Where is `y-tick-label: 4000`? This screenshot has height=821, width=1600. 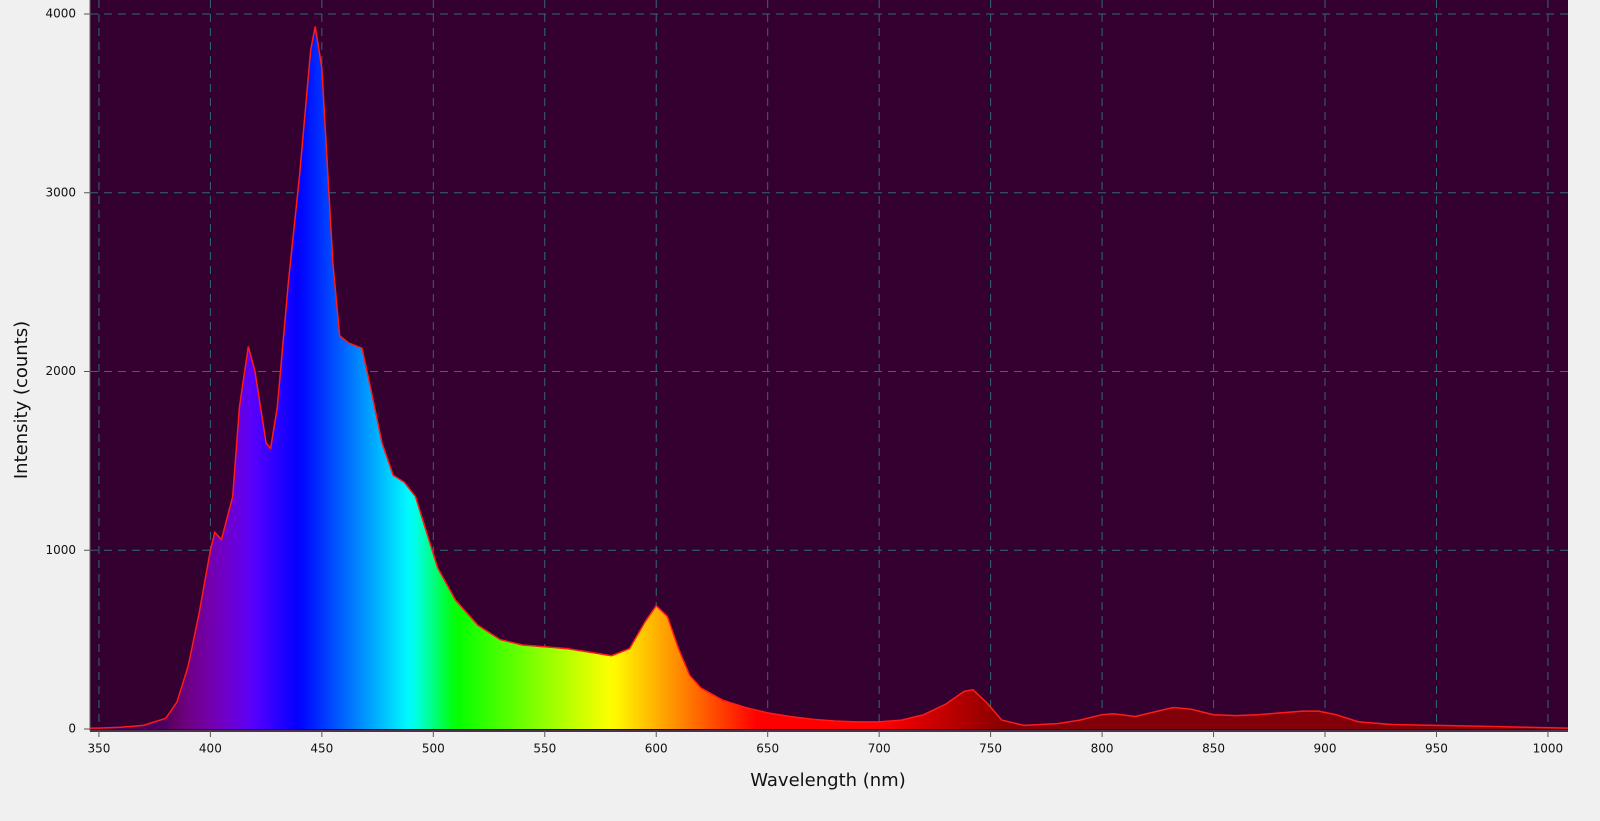 y-tick-label: 4000 is located at coordinates (60, 14).